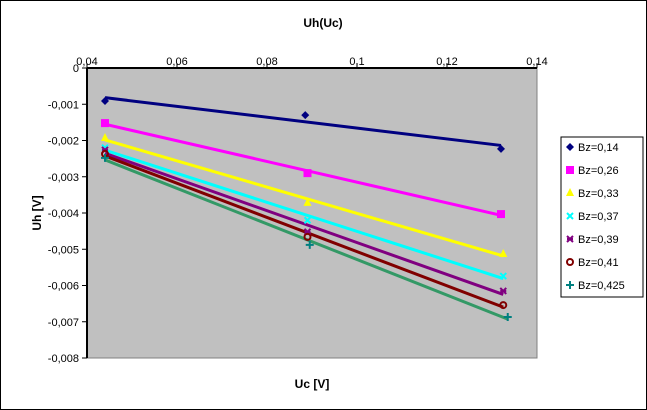  What do you see at coordinates (598, 240) in the screenshot?
I see `legend-label: Bz=0,39` at bounding box center [598, 240].